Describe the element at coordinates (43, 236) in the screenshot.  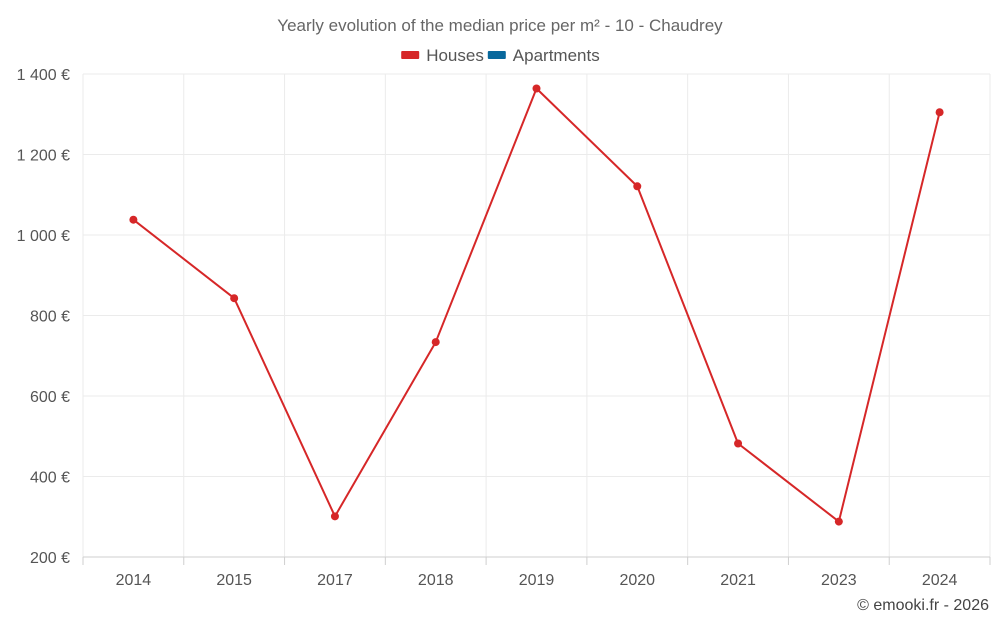
I see `y-tick-label: 1 000 €` at that location.